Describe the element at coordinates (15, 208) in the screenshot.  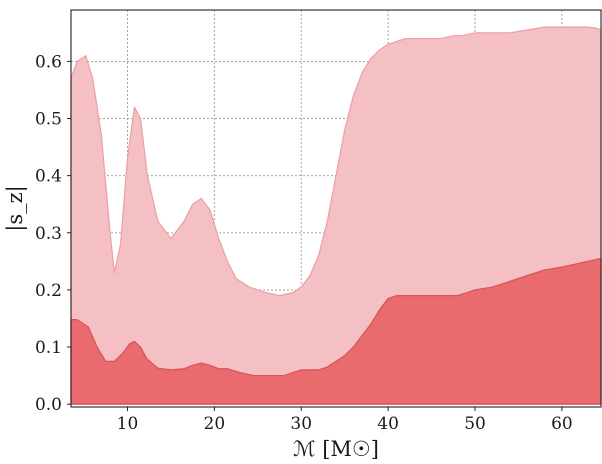
I see `y-axis-label: |s_z|` at that location.